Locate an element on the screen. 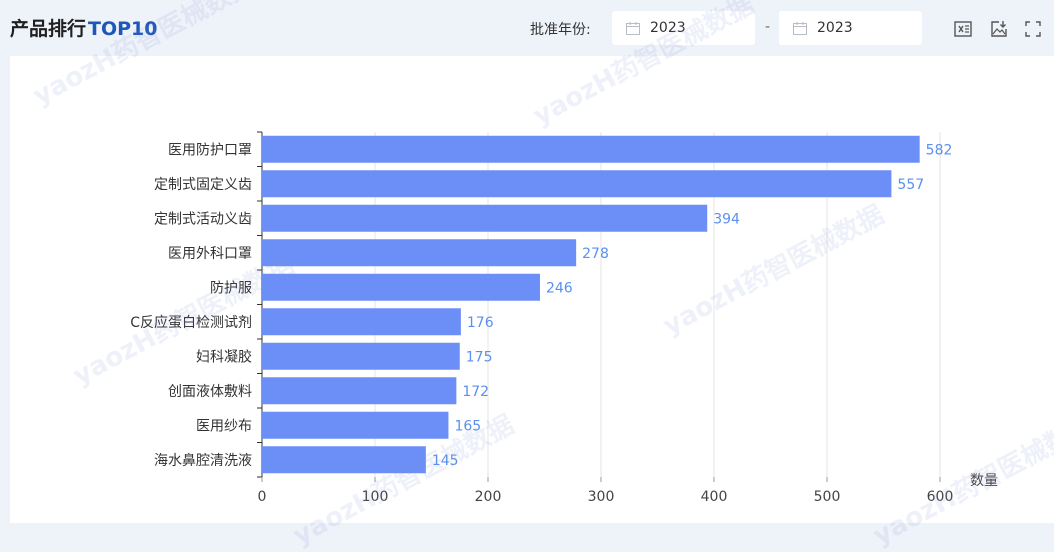 The height and width of the screenshot is (552, 1054). excel-export-icon is located at coordinates (963, 29).